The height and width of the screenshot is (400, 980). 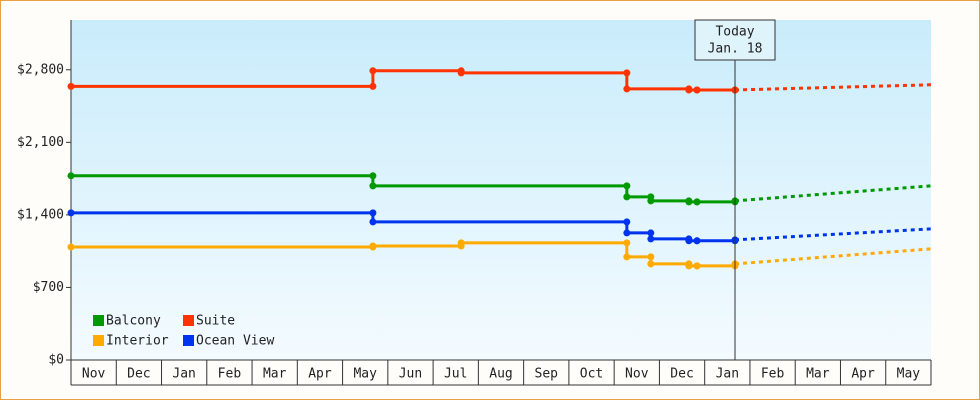 What do you see at coordinates (734, 32) in the screenshot?
I see `today-label: Today` at bounding box center [734, 32].